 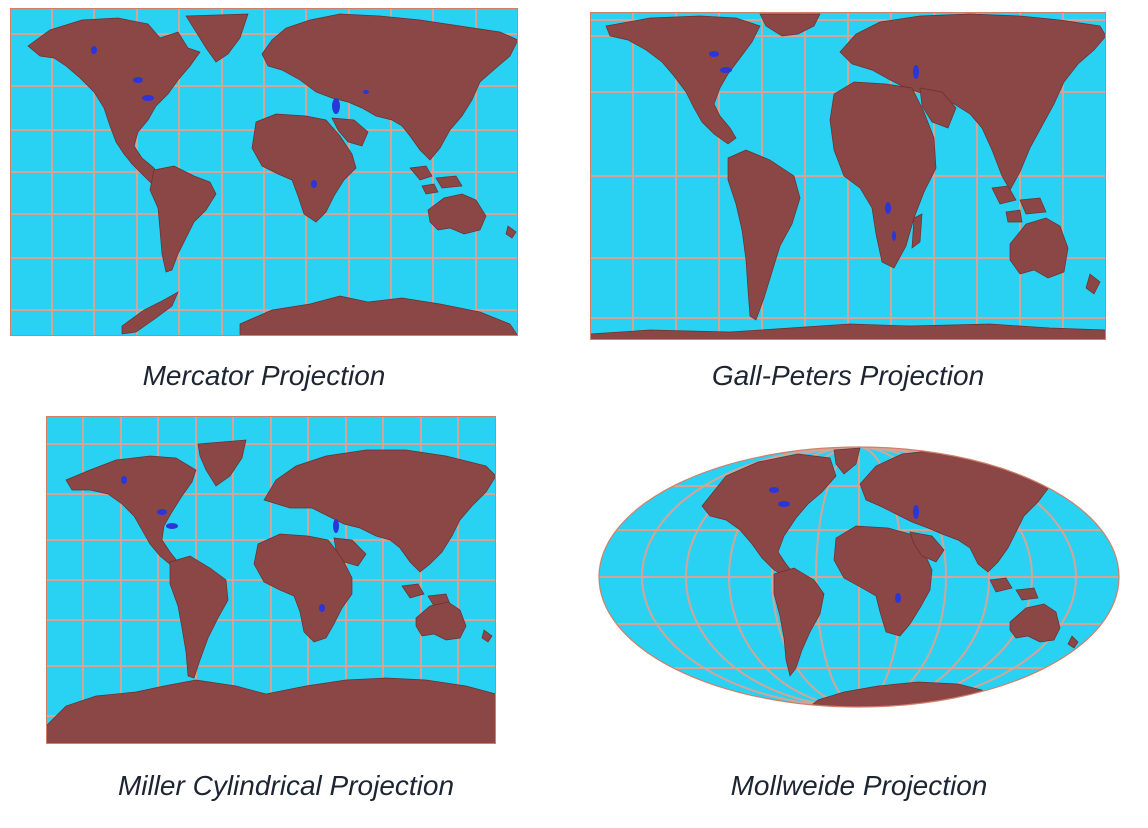 I want to click on mollweide-caption: Mollweide Projection, so click(x=859, y=785).